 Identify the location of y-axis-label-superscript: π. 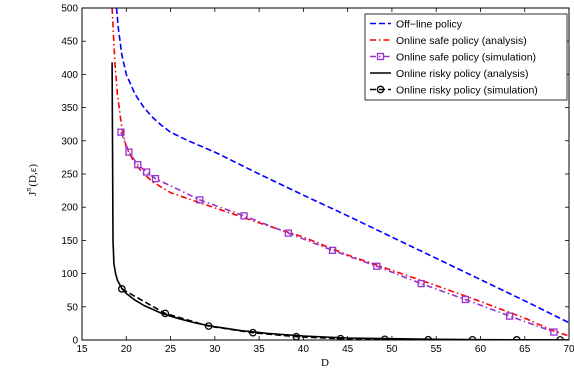
(28, 190).